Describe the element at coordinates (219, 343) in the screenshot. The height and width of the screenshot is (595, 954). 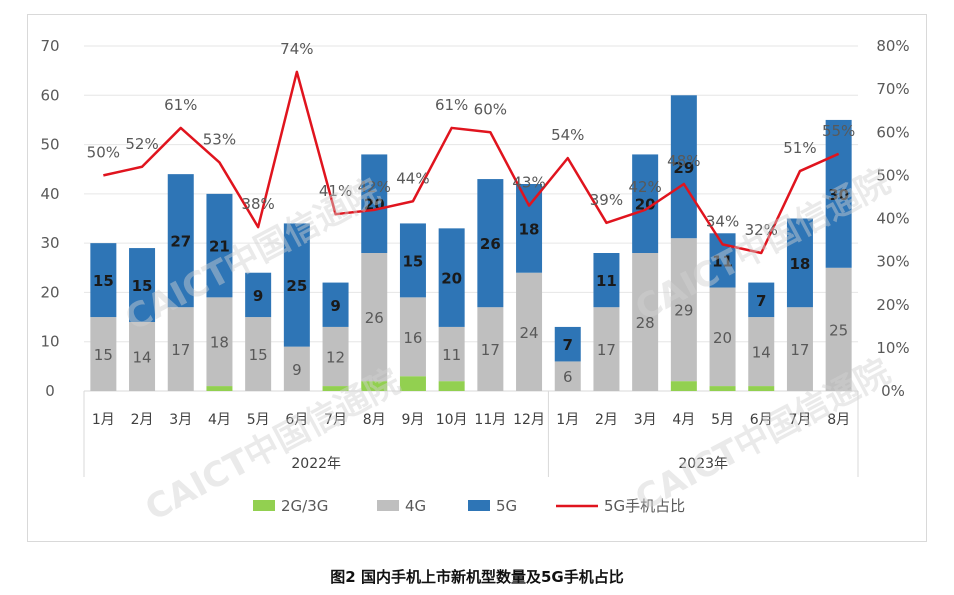
I see `bar-label-4g: 18` at that location.